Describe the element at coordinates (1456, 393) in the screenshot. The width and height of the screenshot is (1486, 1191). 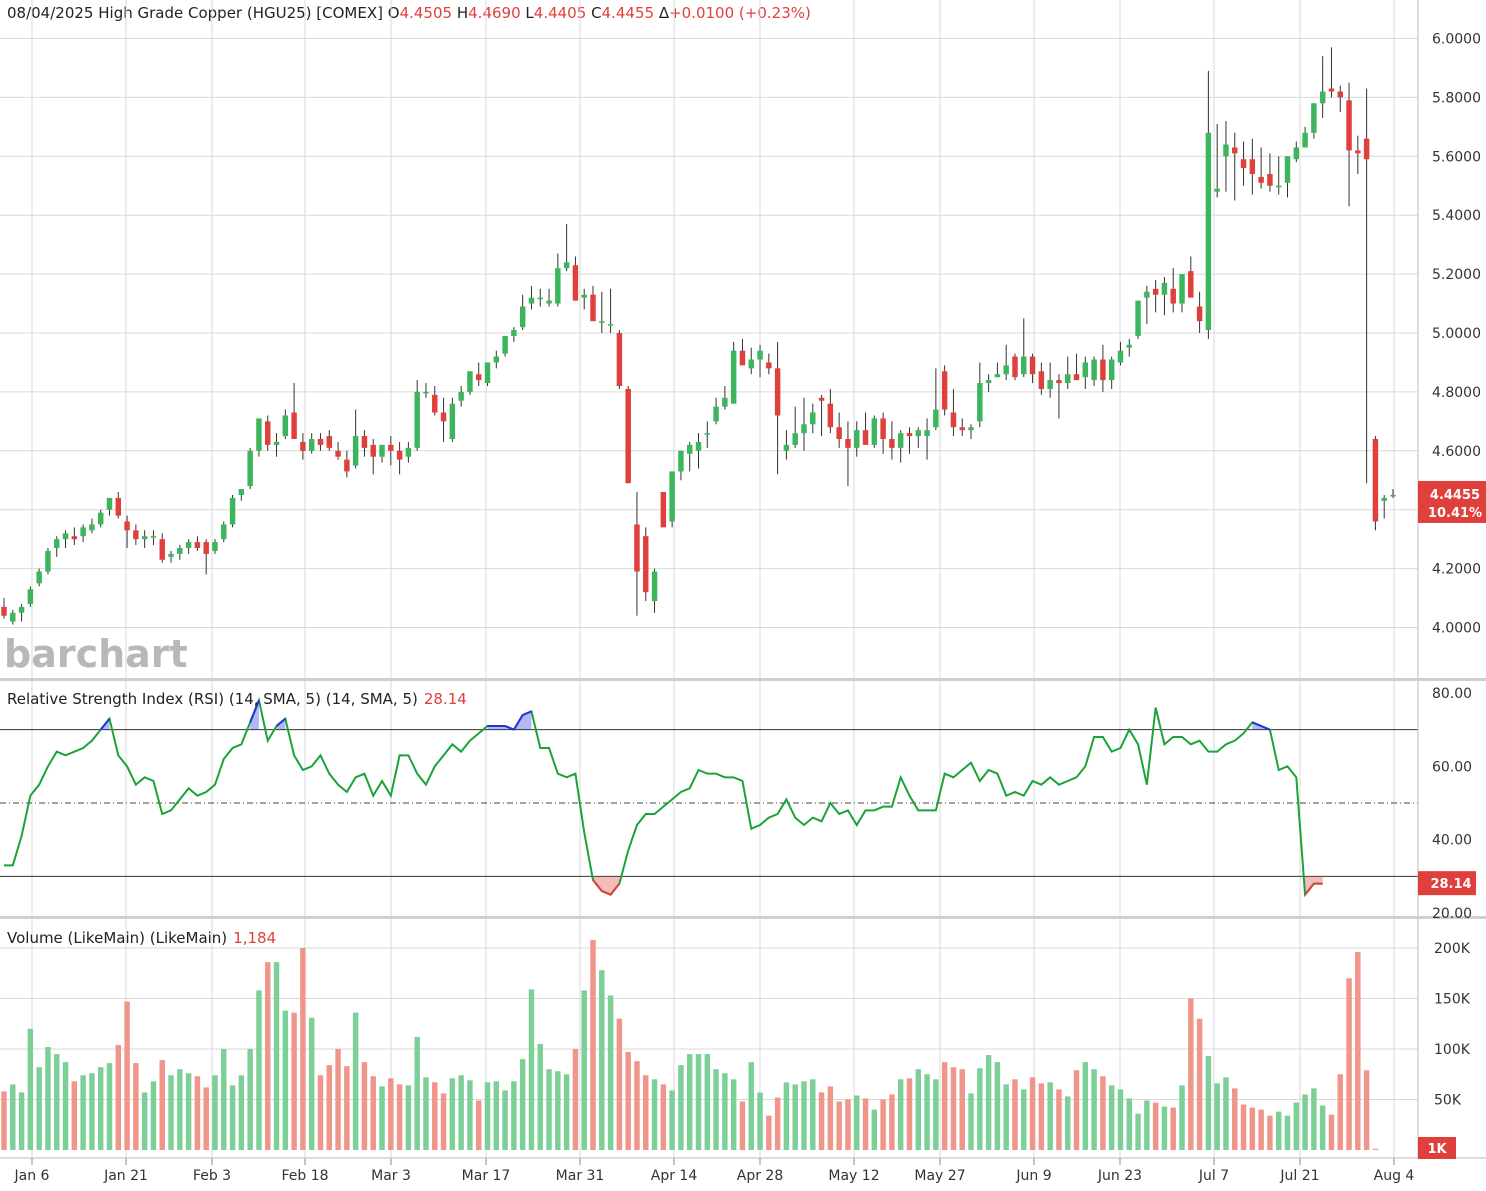
I see `price-tick-label: 4.8000` at that location.